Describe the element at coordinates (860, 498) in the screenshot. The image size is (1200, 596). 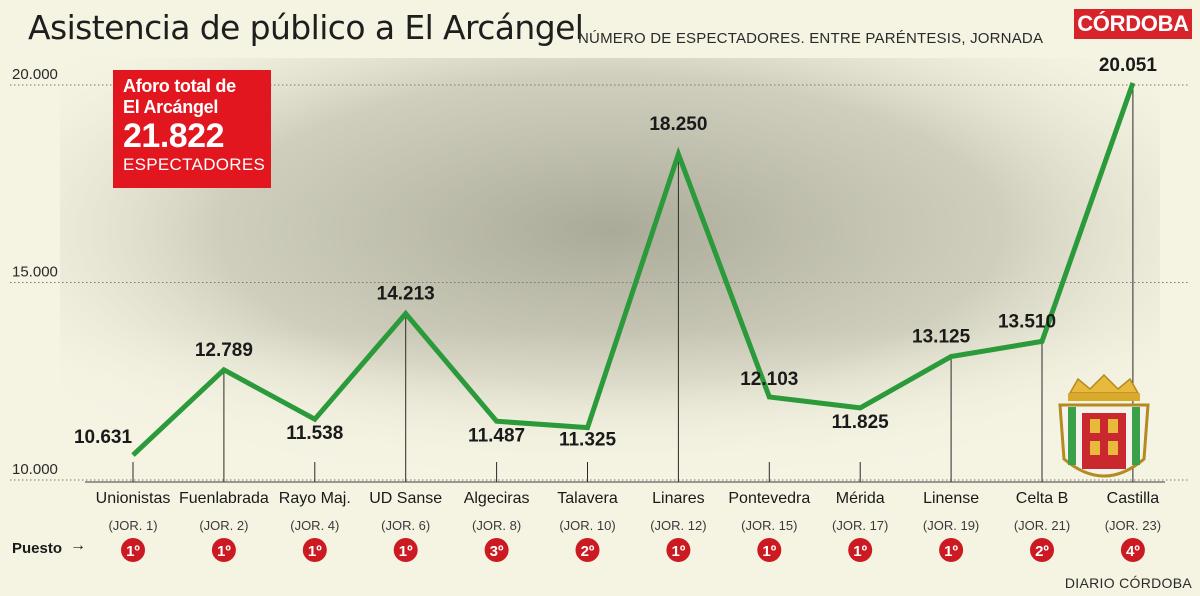
I see `category-label: Mérida` at that location.